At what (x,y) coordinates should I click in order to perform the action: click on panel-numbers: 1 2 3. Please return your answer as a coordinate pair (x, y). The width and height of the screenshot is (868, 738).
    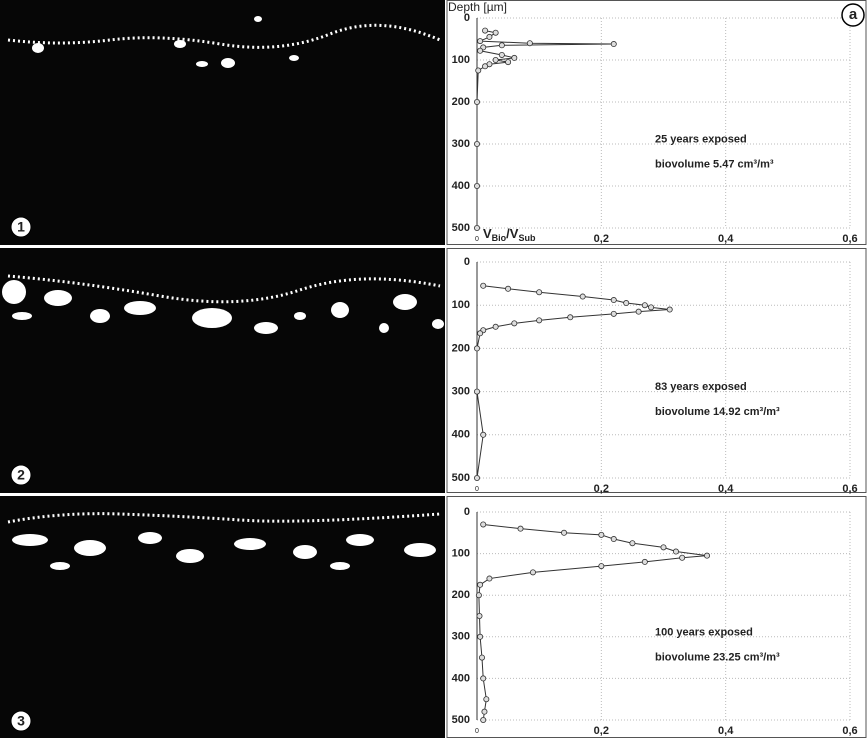
    Looking at the image, I should click on (21, 474).